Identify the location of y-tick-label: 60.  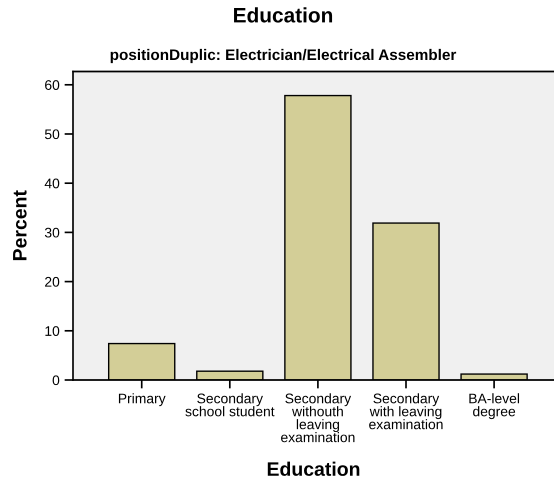
(52, 85).